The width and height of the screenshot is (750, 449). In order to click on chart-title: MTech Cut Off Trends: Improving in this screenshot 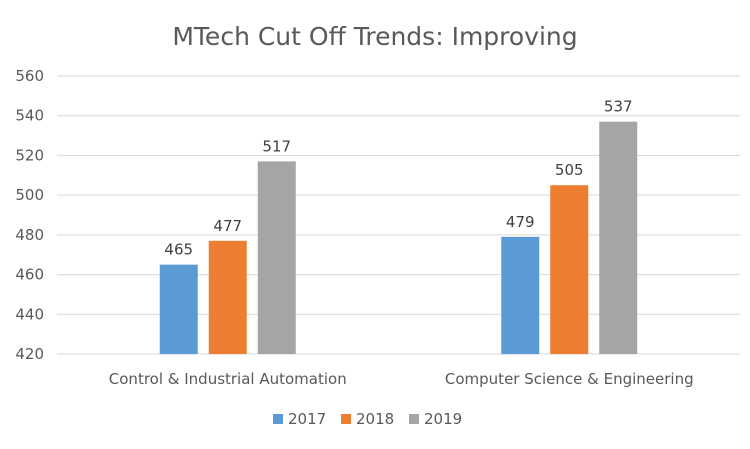, I will do `click(374, 36)`.